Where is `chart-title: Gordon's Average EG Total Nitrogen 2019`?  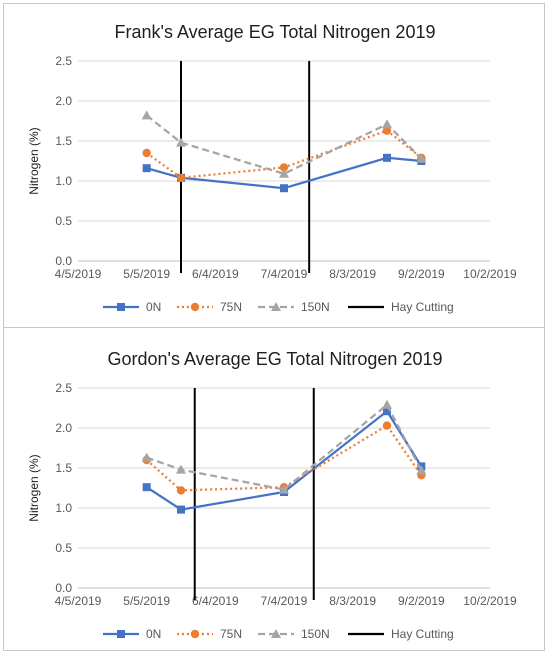
chart-title: Gordon's Average EG Total Nitrogen 2019 is located at coordinates (275, 359).